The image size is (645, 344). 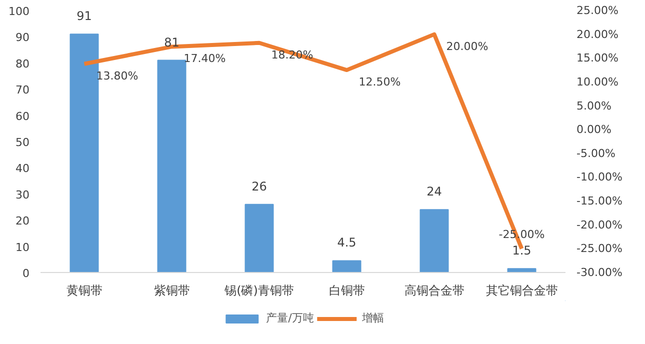 What do you see at coordinates (596, 153) in the screenshot?
I see `y2-tick-label: -5.00%` at bounding box center [596, 153].